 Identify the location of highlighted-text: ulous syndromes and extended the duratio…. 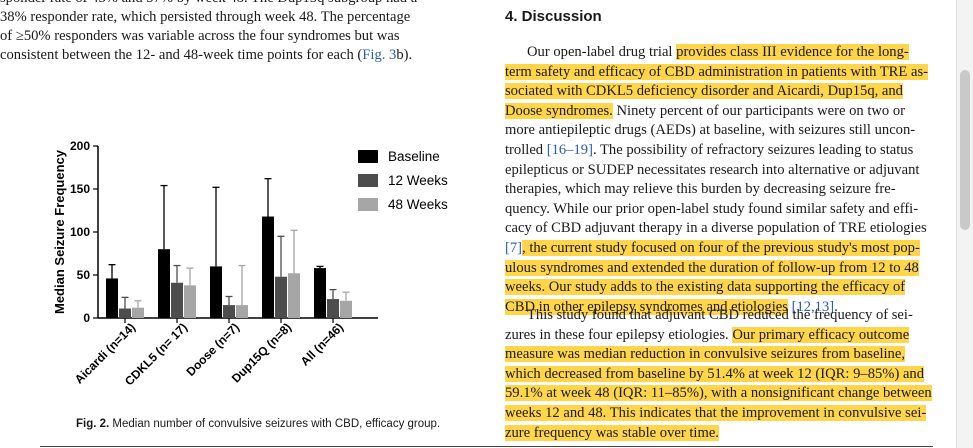
(712, 267).